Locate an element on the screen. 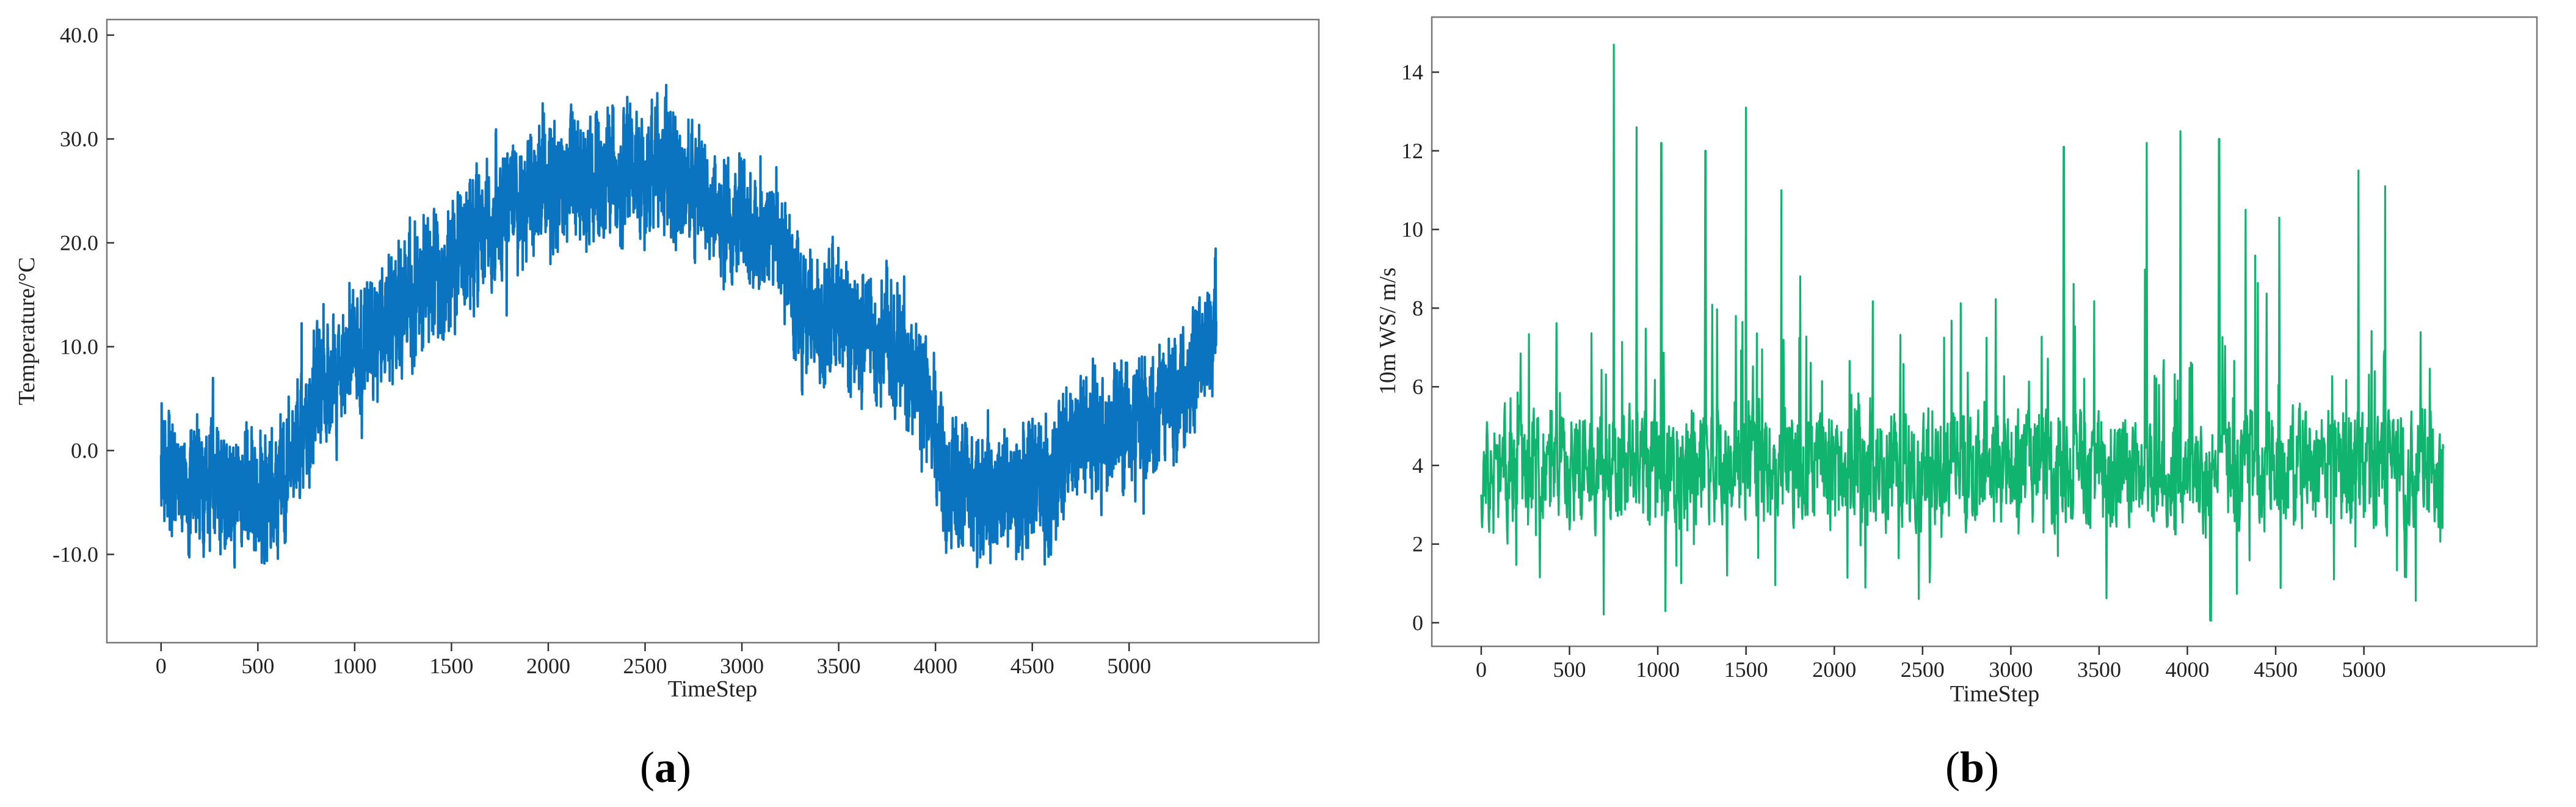  x-tick-label-a: 3000 is located at coordinates (742, 666).